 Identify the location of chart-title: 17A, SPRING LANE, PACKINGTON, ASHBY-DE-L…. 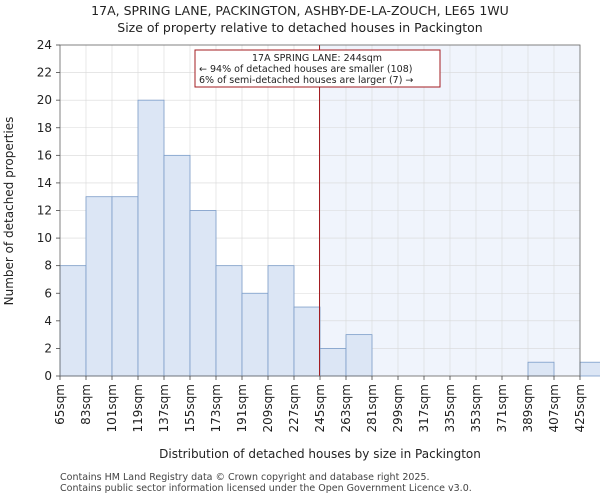
(300, 10).